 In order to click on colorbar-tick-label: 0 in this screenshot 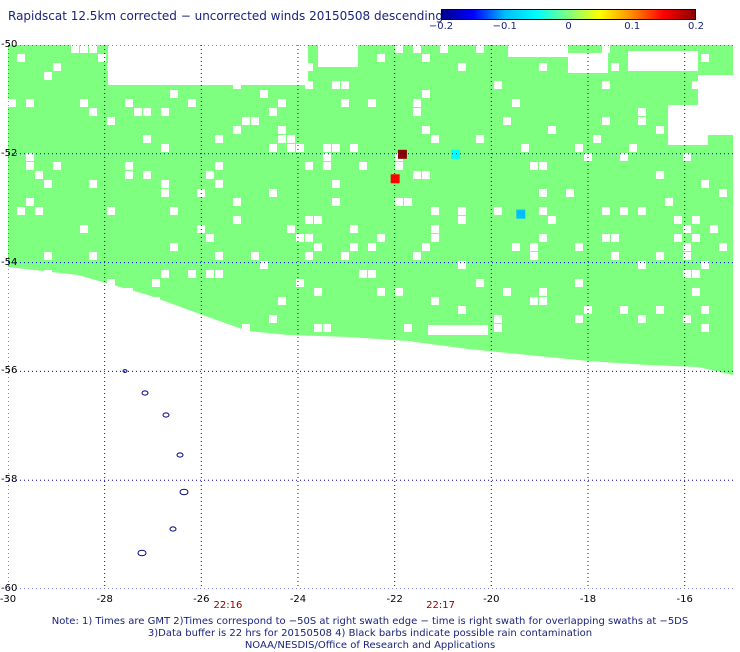, I will do `click(568, 26)`.